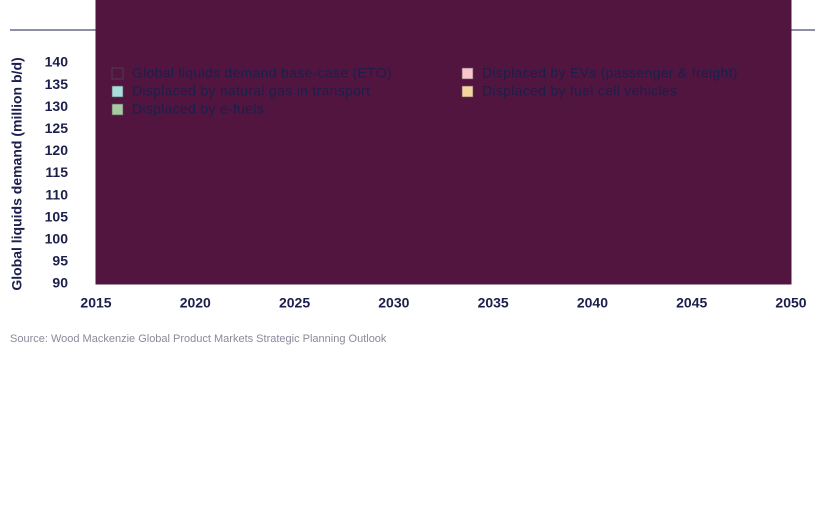  Describe the element at coordinates (57, 128) in the screenshot. I see `y-tick-label: 125` at that location.